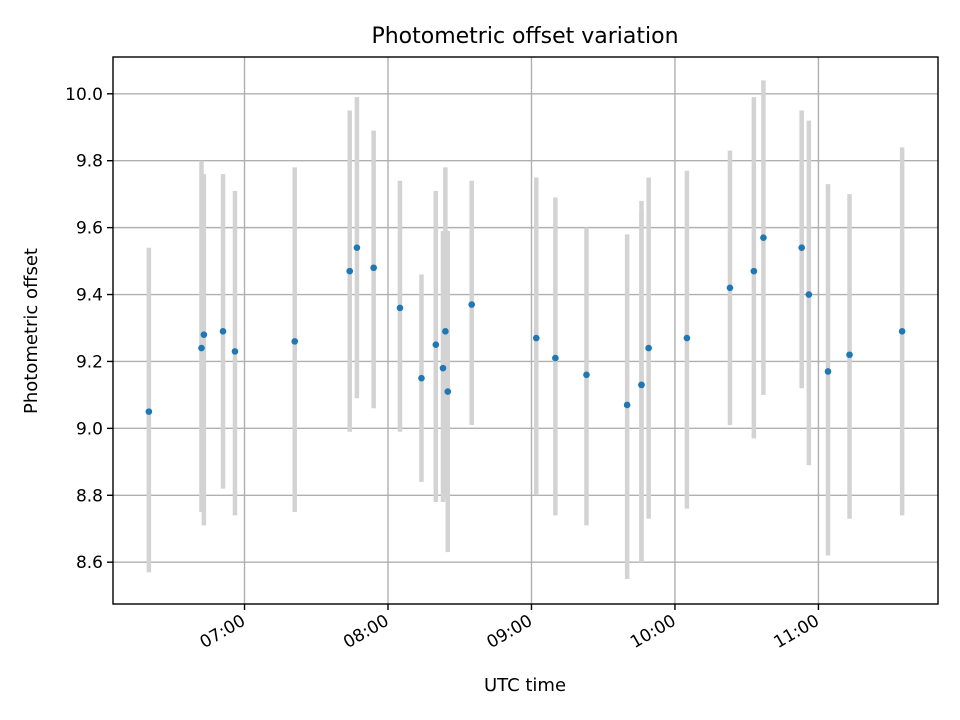 Image resolution: width=960 pixels, height=720 pixels. I want to click on x-tick-label: 08:00, so click(366, 632).